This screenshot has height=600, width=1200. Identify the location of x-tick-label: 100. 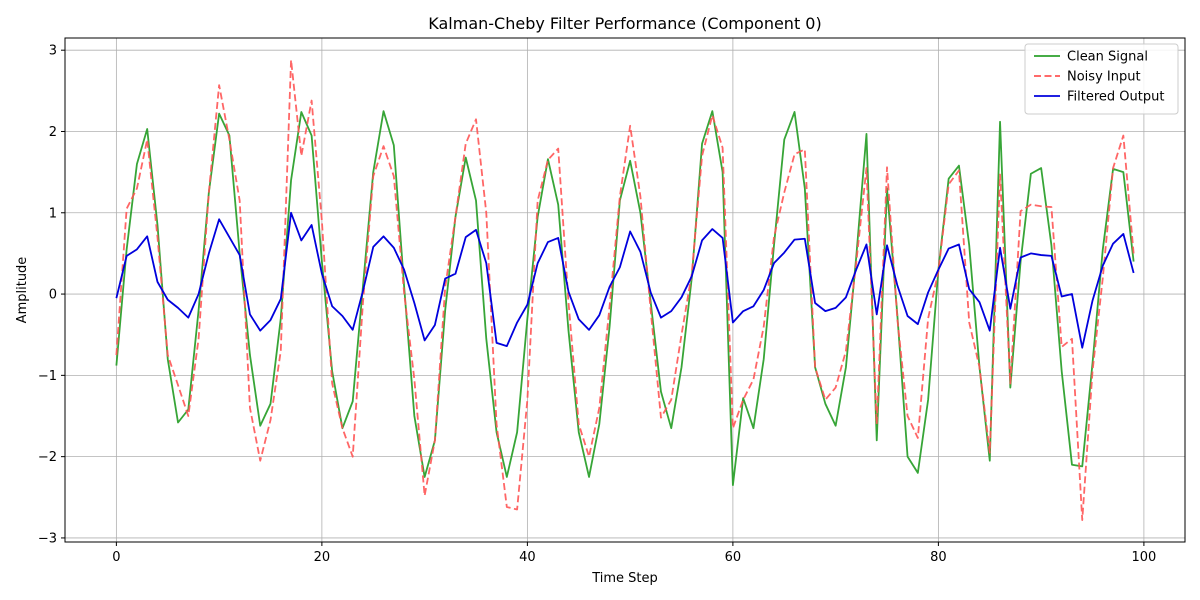
(1143, 557).